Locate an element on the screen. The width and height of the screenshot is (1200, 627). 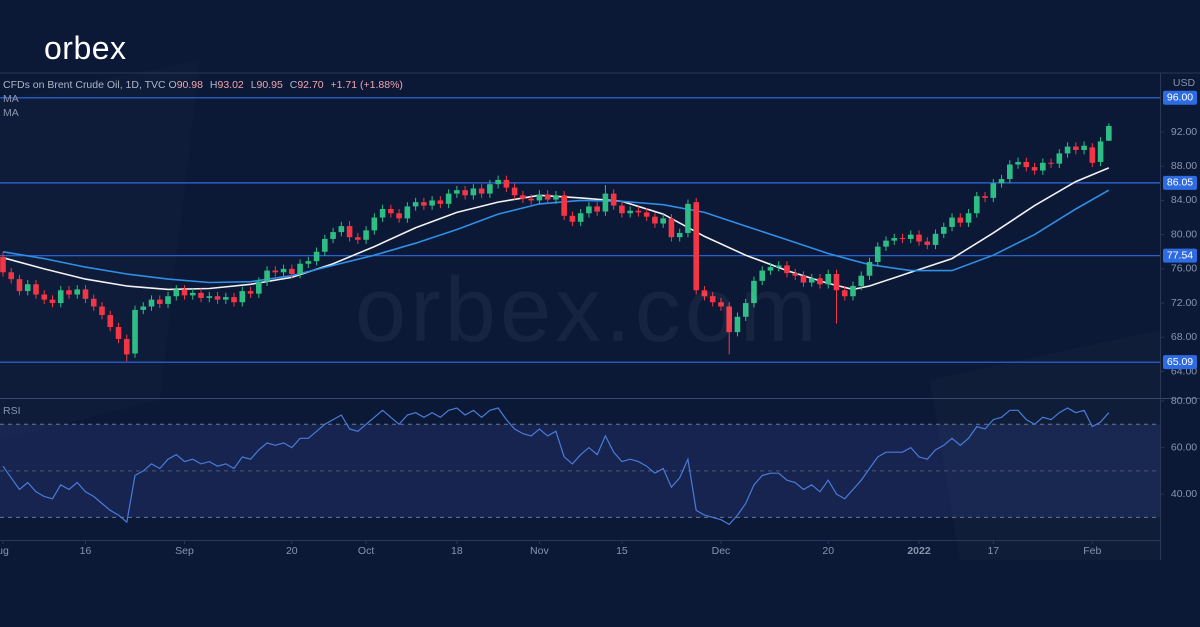
x-tick-label: 17 is located at coordinates (993, 551).